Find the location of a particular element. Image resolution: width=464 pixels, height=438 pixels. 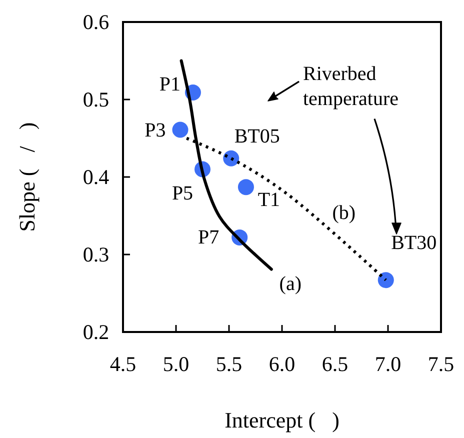

y-tick-label: 0.3 is located at coordinates (96, 254).